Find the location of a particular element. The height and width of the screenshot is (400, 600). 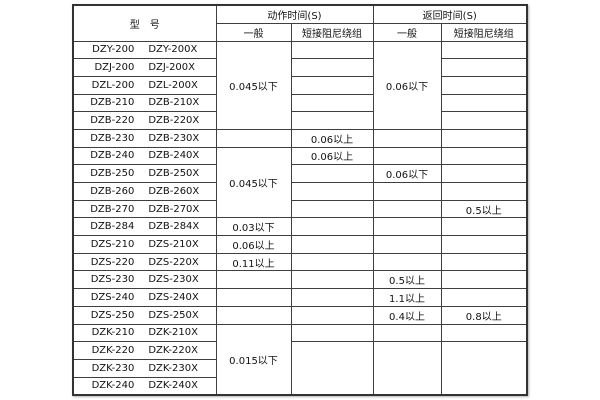

model-name: DZB-250 is located at coordinates (112, 174).